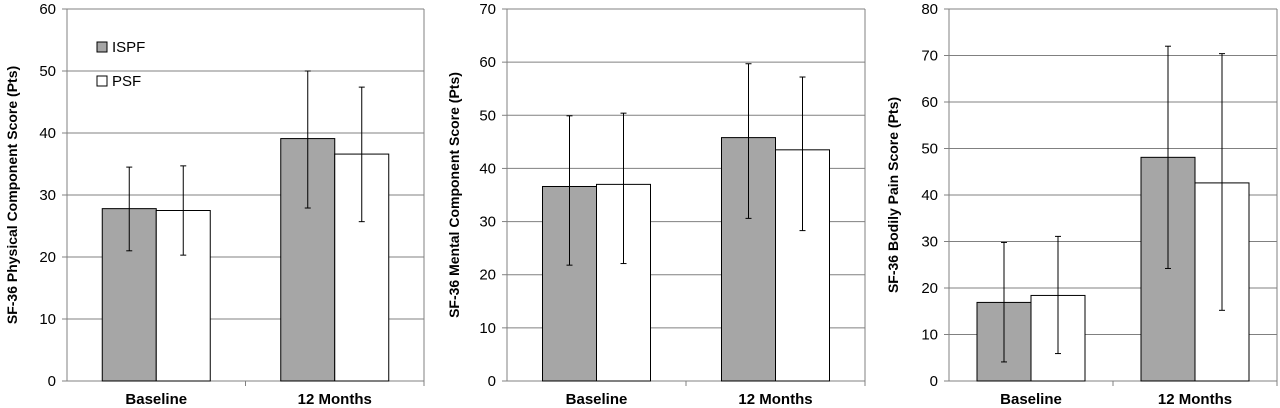 The image size is (1280, 408). Describe the element at coordinates (126, 81) in the screenshot. I see `legend-label: PSF` at that location.